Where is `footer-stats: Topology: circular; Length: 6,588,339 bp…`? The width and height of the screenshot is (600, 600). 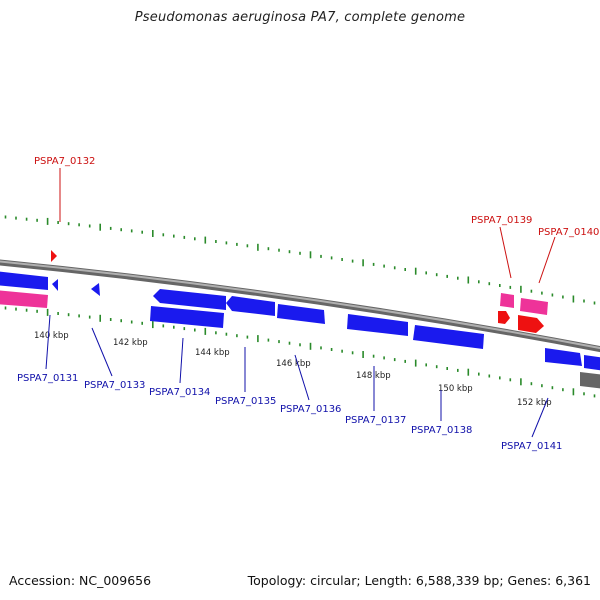
footer-stats: Topology: circular; Length: 6,588,339 bp… is located at coordinates (419, 580).